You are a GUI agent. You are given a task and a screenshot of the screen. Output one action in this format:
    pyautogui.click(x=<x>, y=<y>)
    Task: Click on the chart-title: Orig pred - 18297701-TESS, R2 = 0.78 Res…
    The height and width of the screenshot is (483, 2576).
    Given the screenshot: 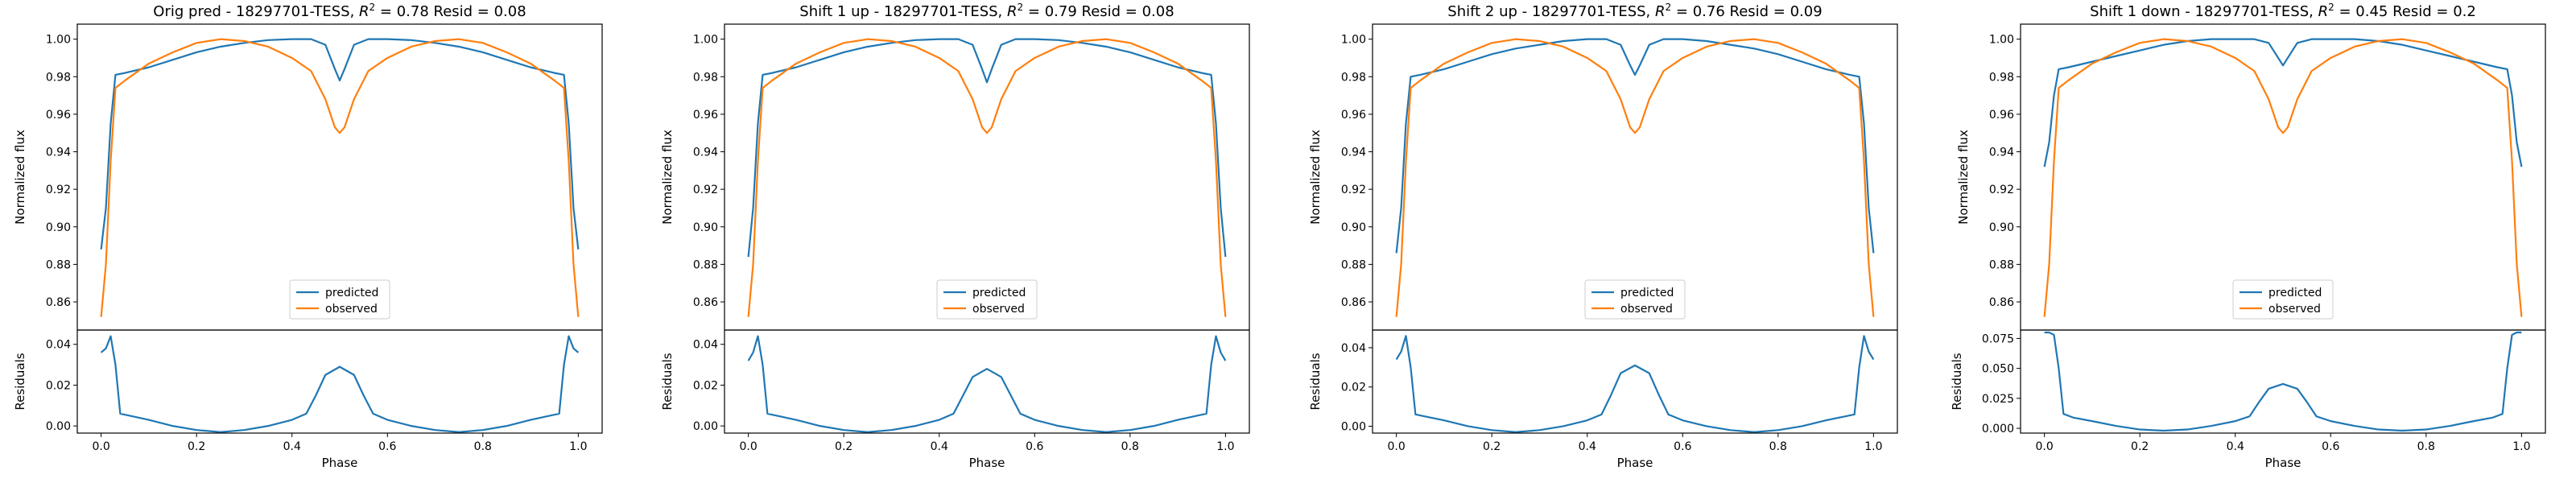 What is the action you would take?
    pyautogui.click(x=339, y=11)
    